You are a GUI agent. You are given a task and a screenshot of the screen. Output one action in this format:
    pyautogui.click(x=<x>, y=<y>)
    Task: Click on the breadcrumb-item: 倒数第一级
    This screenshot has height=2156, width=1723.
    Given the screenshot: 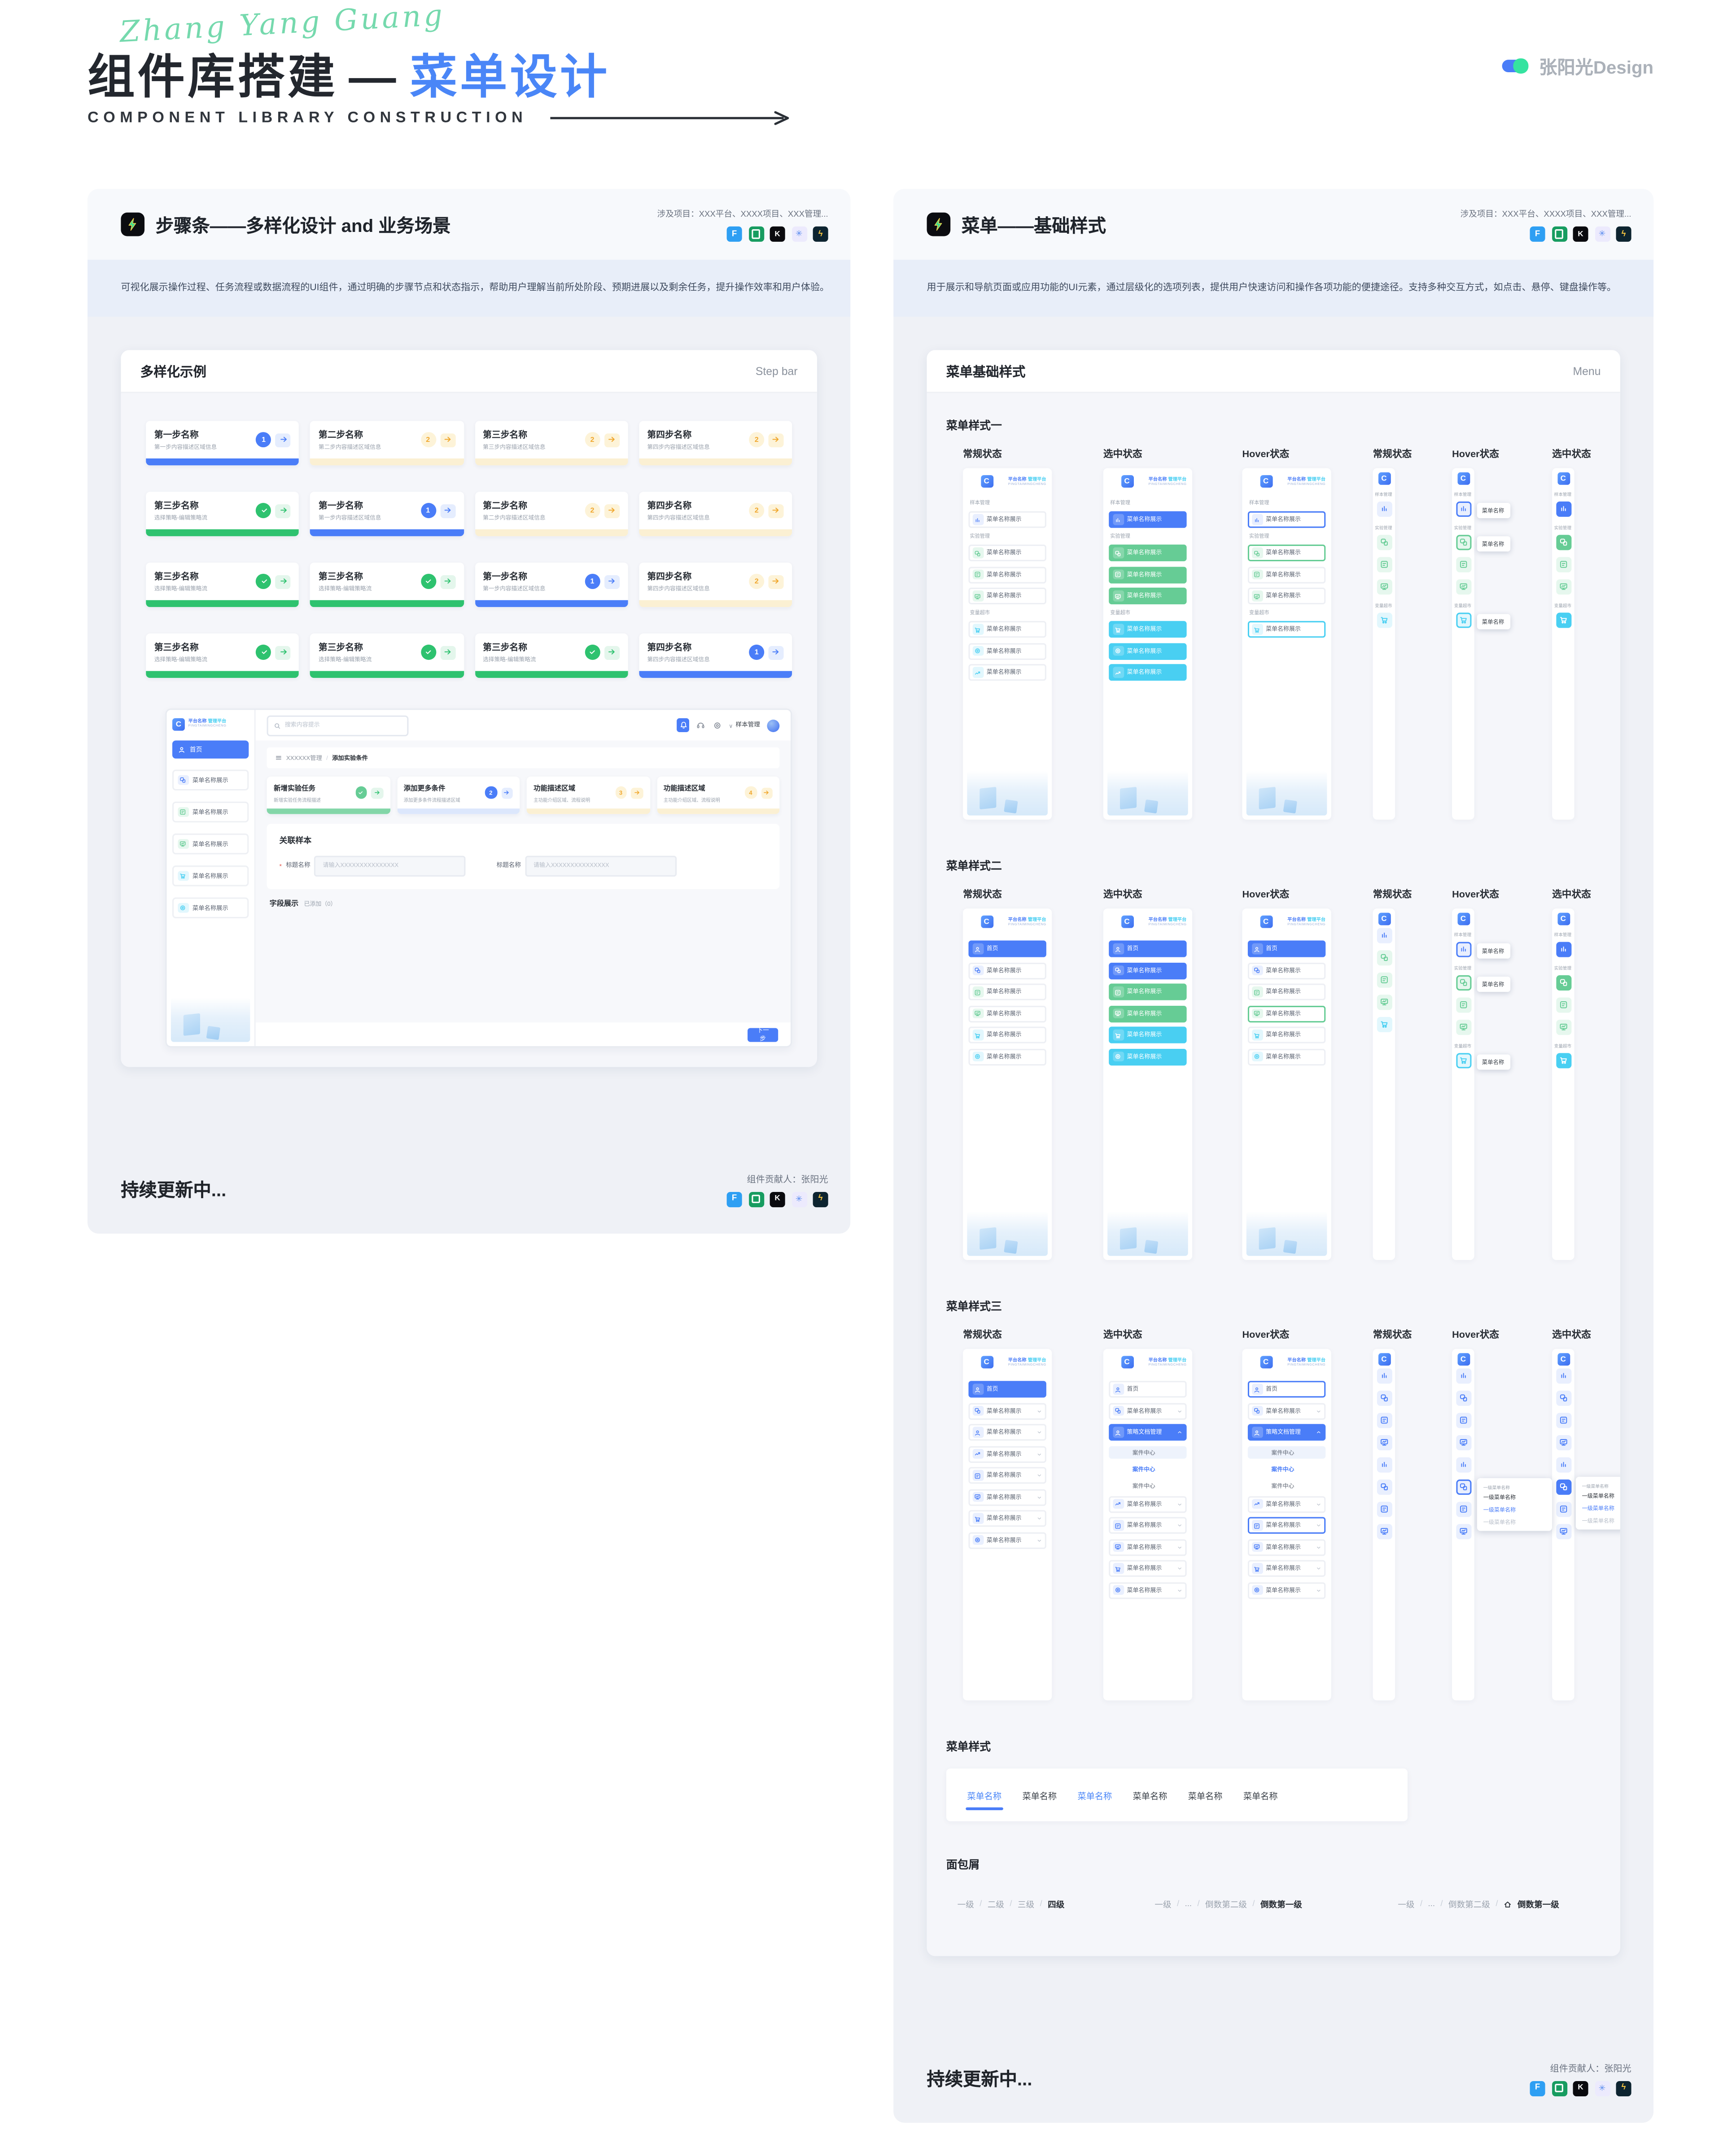 What is the action you would take?
    pyautogui.click(x=1538, y=1907)
    